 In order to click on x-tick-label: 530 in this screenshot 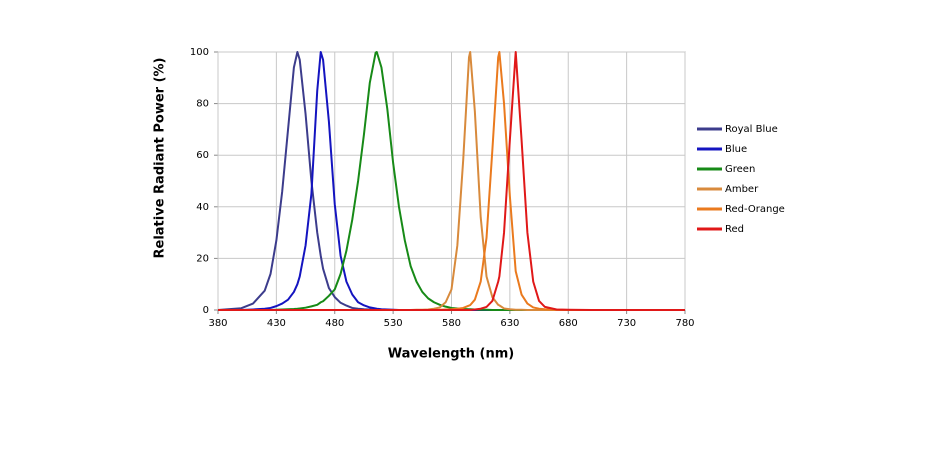, I will do `click(393, 323)`.